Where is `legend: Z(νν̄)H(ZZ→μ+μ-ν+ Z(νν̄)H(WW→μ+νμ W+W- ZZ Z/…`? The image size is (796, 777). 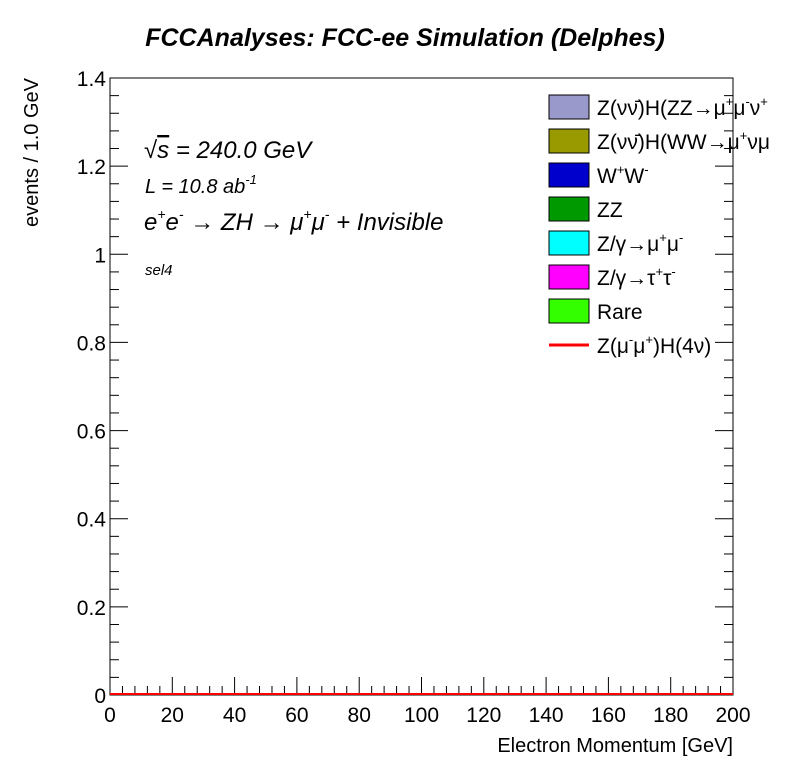
legend: Z(νν̄)H(ZZ→μ+μ-ν+ Z(νν̄)H(WW→μ+νμ W+W- ZZ Z/… is located at coordinates (659, 226).